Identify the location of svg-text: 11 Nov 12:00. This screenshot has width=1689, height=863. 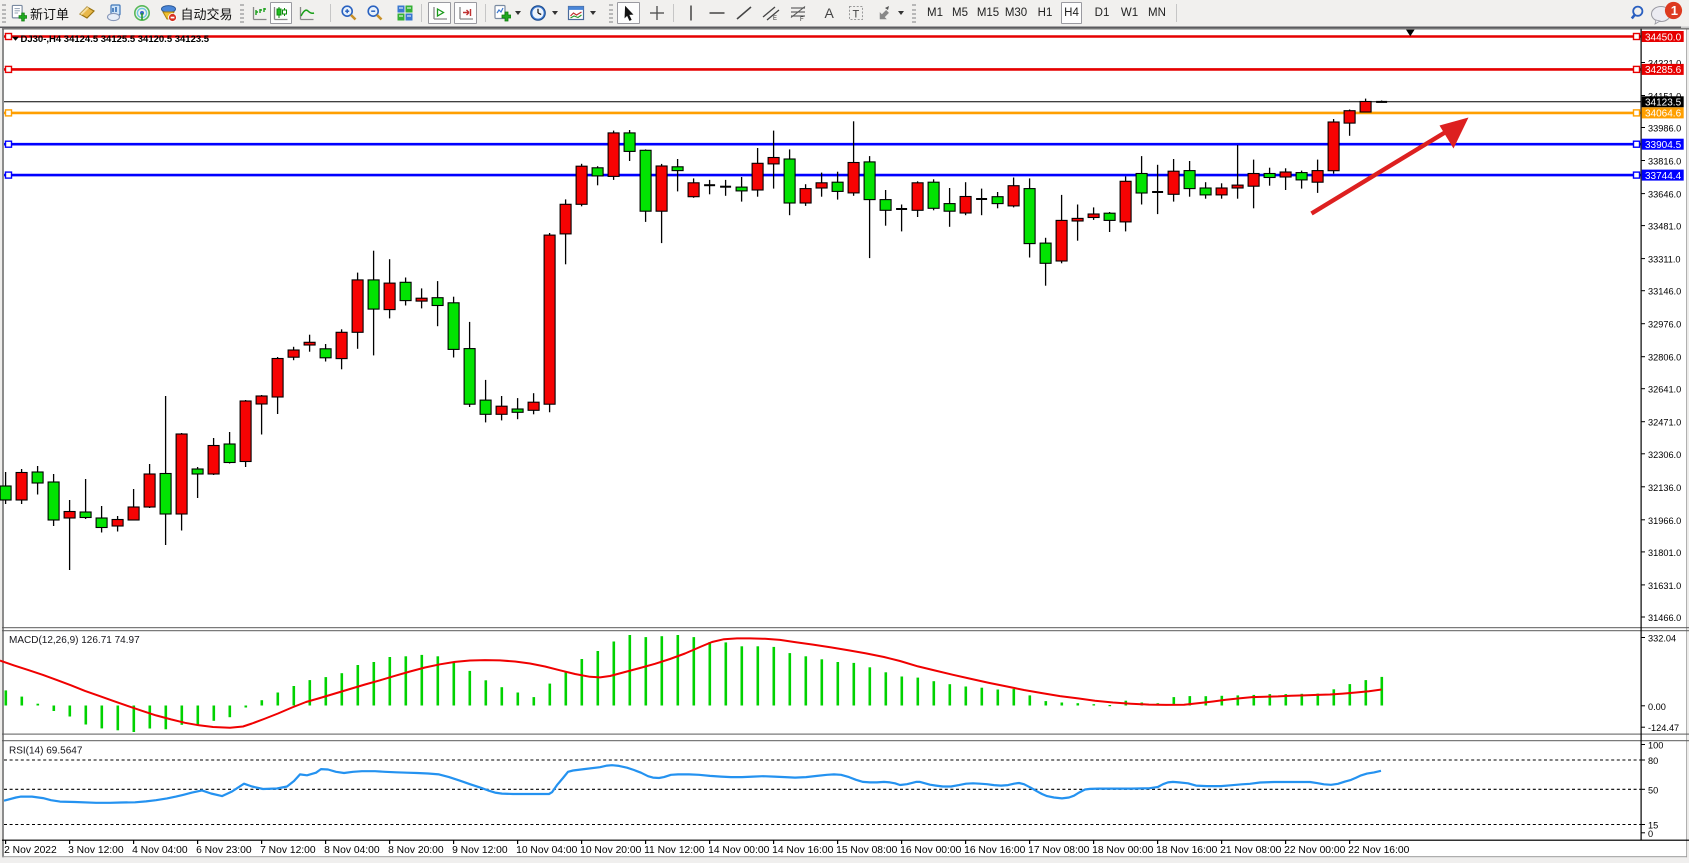
(674, 850).